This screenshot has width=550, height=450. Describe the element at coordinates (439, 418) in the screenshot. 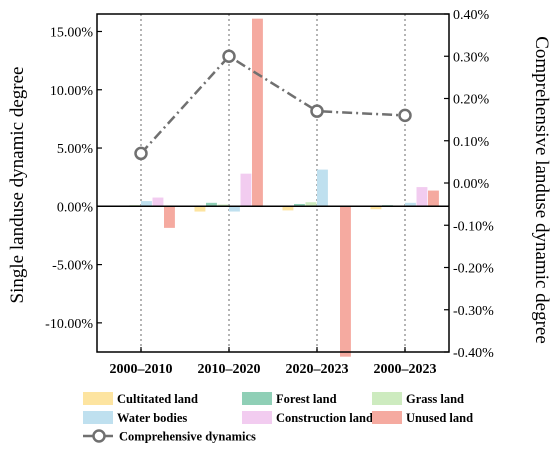

I see `legend-label: Unused land` at that location.